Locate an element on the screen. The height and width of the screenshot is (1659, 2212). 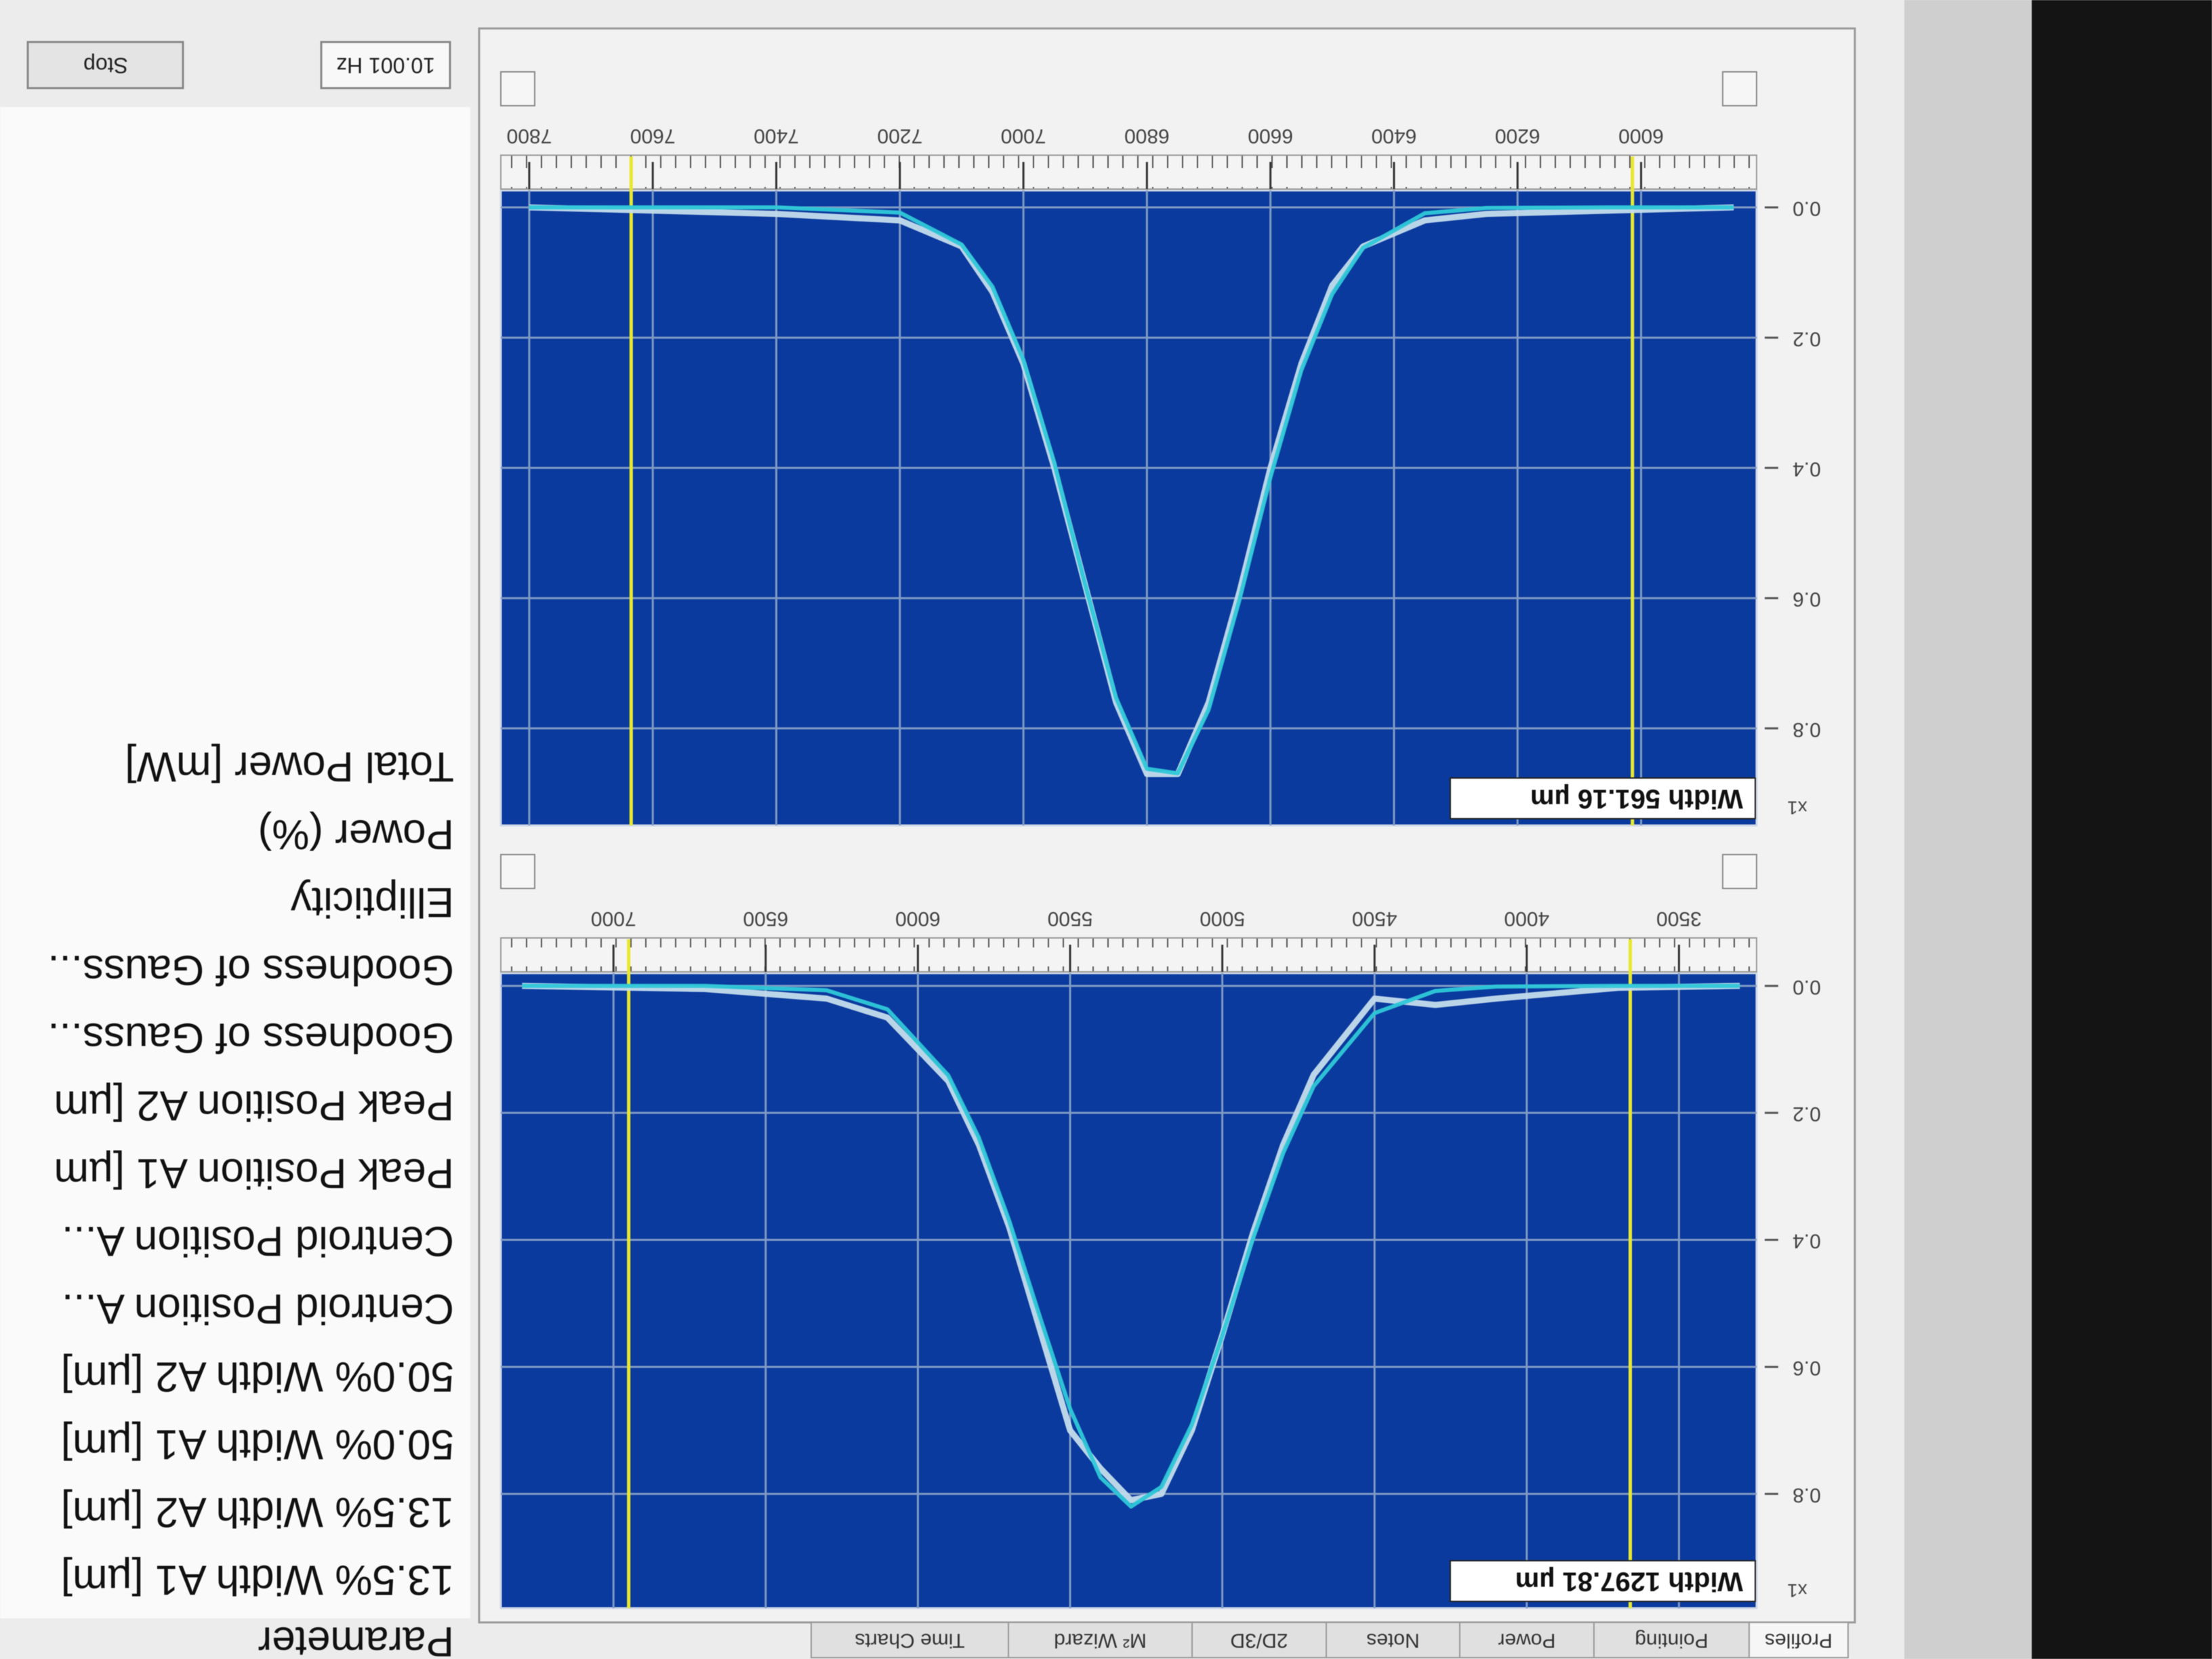
x-tick-label: 7800 is located at coordinates (529, 136).